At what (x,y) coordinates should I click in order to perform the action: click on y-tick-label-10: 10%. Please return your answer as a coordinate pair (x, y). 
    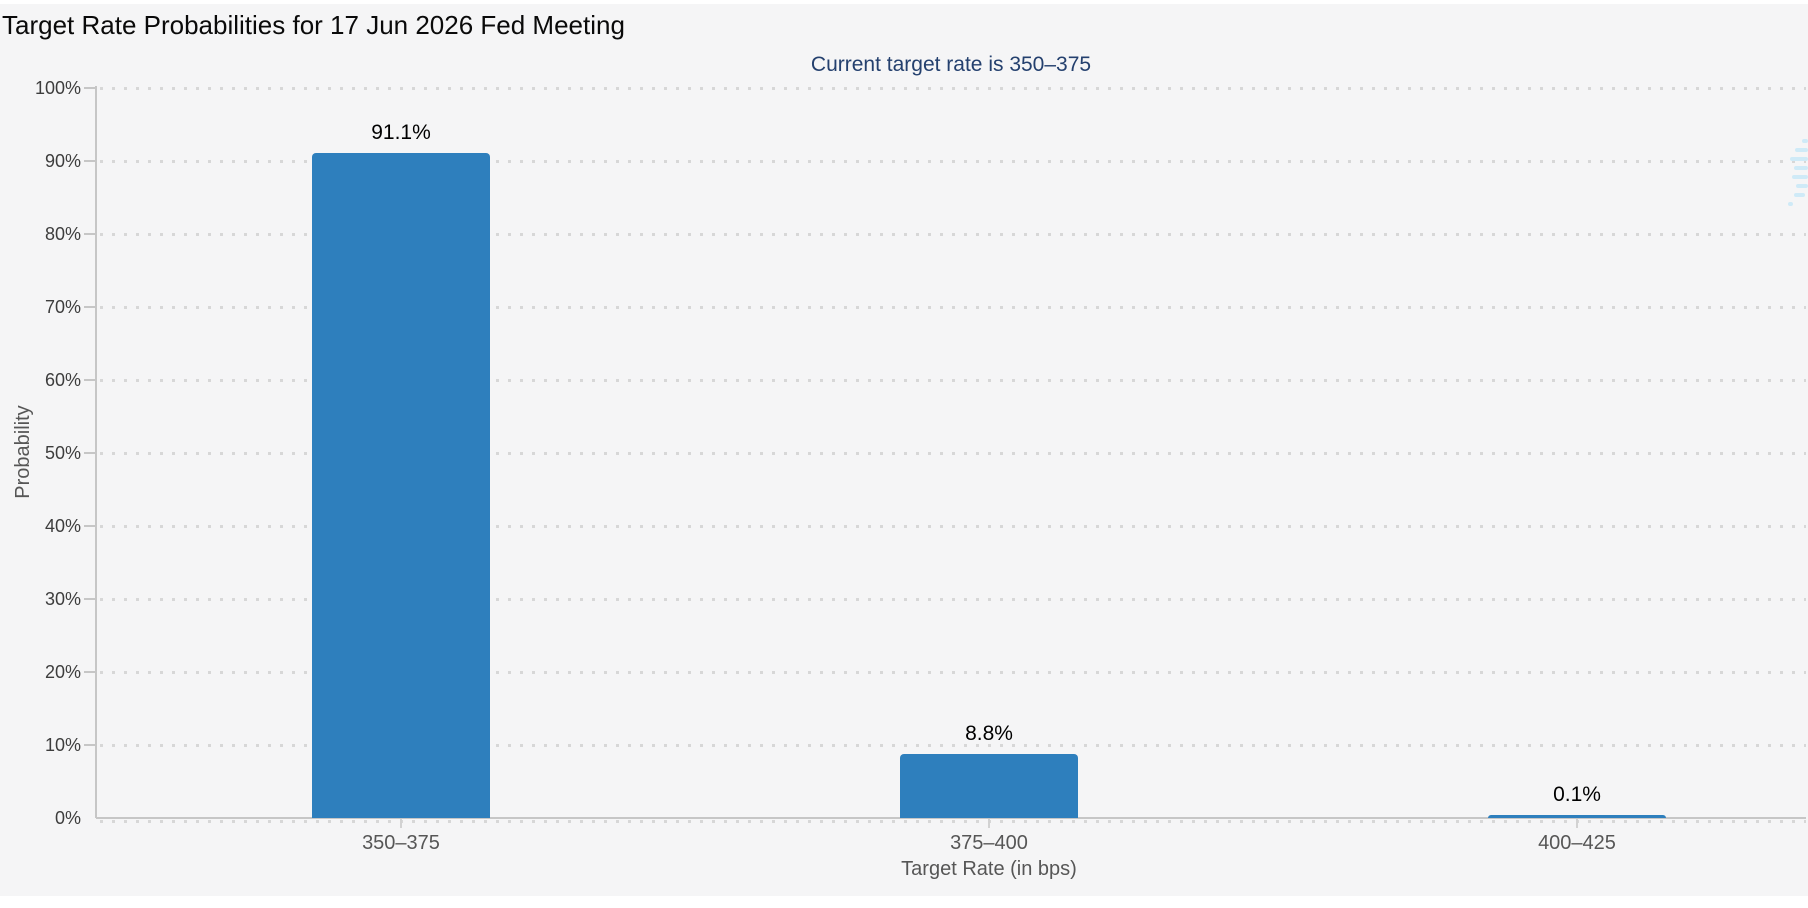
    Looking at the image, I should click on (62, 745).